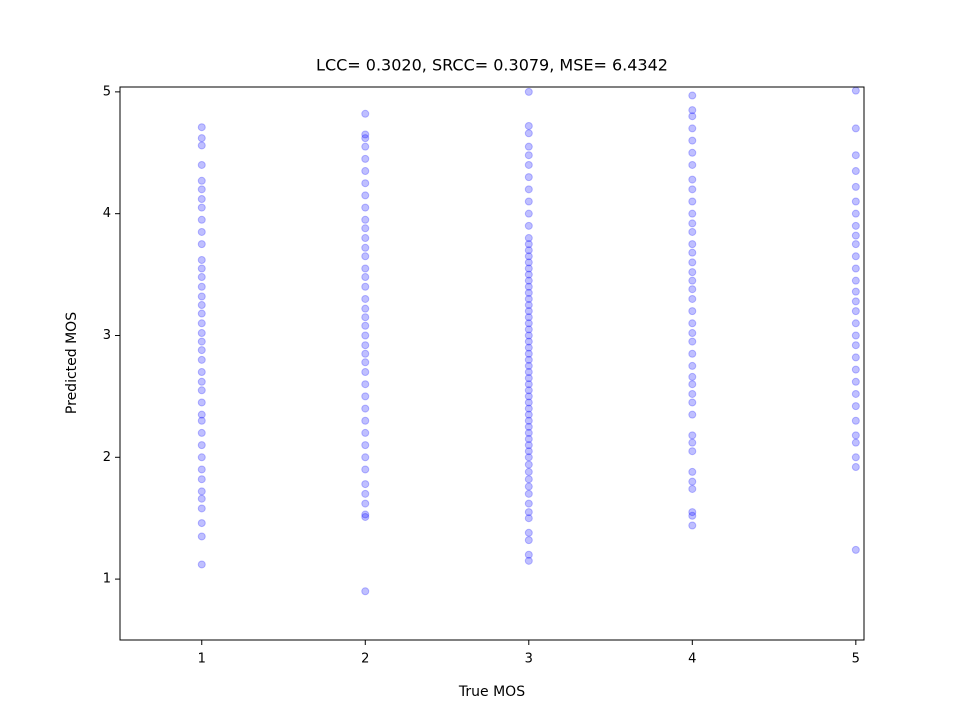  What do you see at coordinates (692, 659) in the screenshot?
I see `x-tick-label: 4` at bounding box center [692, 659].